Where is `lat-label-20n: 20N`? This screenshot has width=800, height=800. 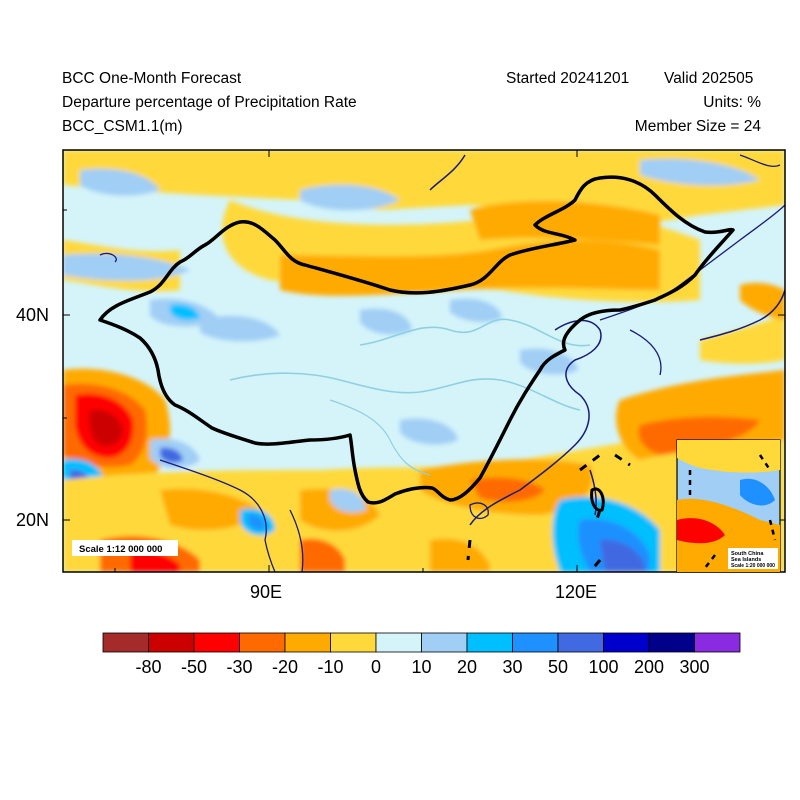
lat-label-20n: 20N is located at coordinates (33, 520).